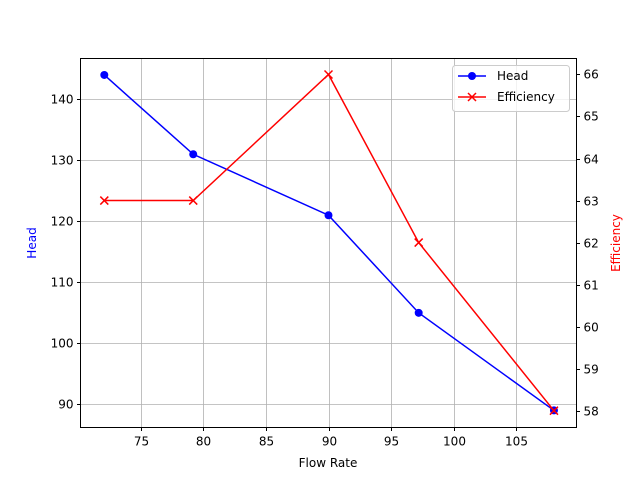 The width and height of the screenshot is (640, 484). I want to click on x-tick-label: 75, so click(141, 442).